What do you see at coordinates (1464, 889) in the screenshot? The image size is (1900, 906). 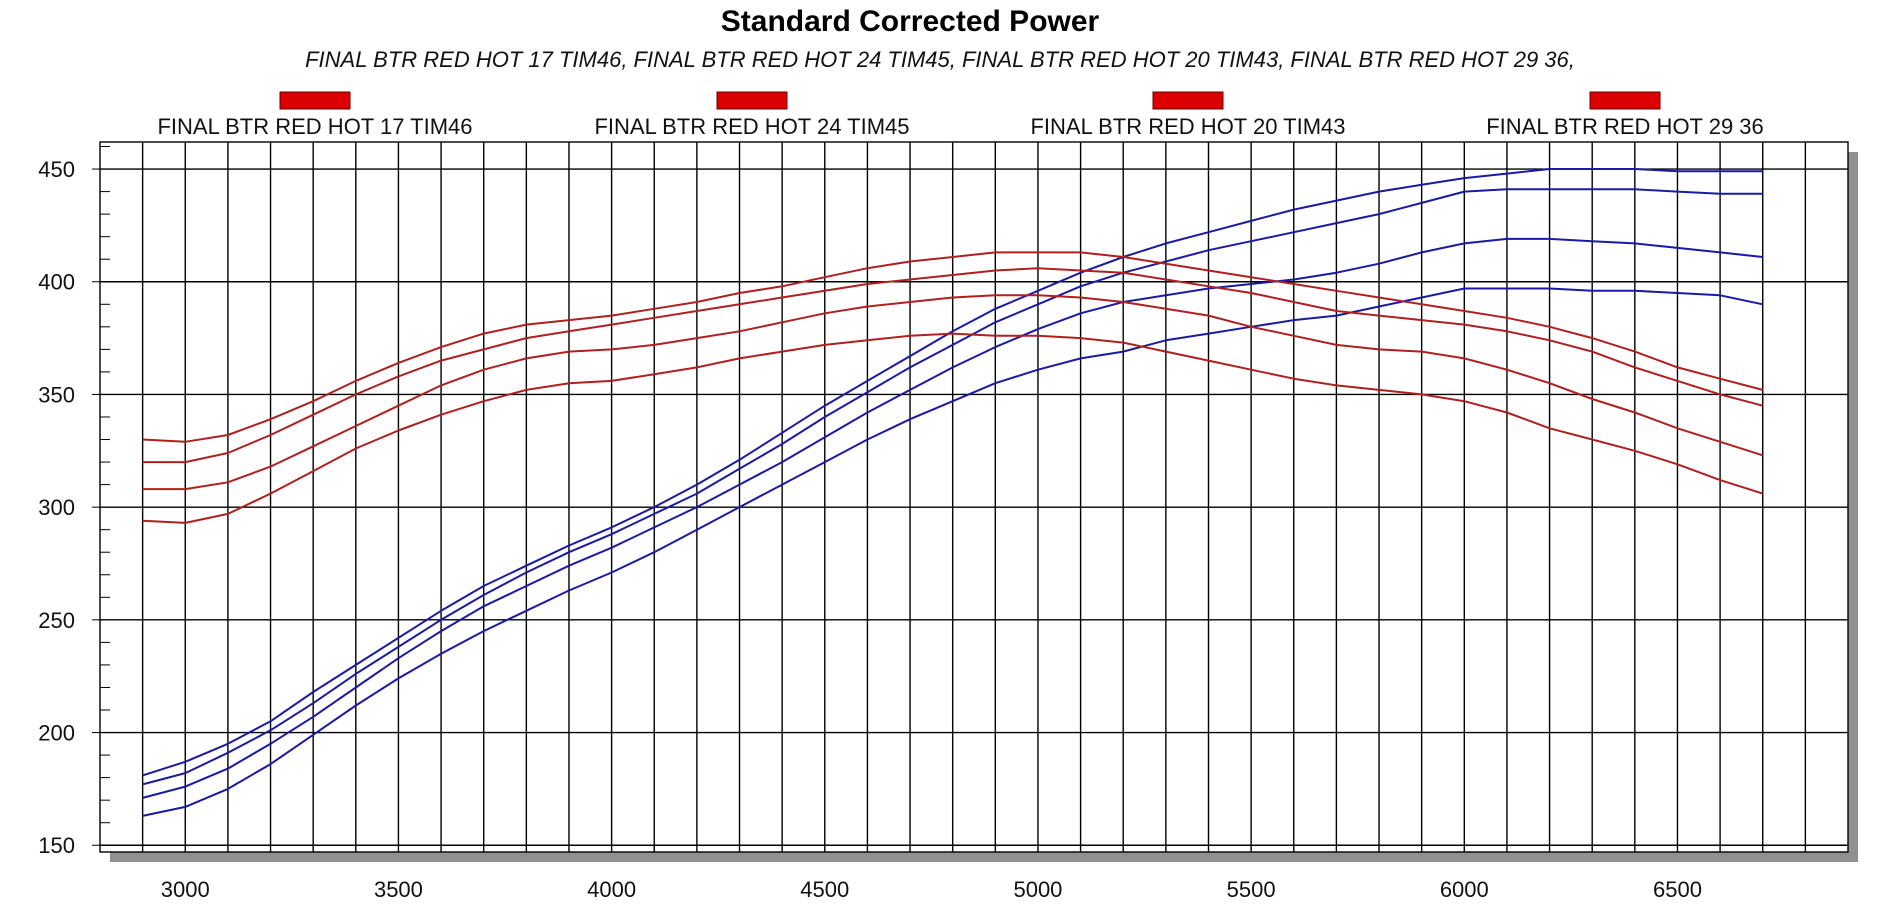 I see `x-tick-label: 6000` at bounding box center [1464, 889].